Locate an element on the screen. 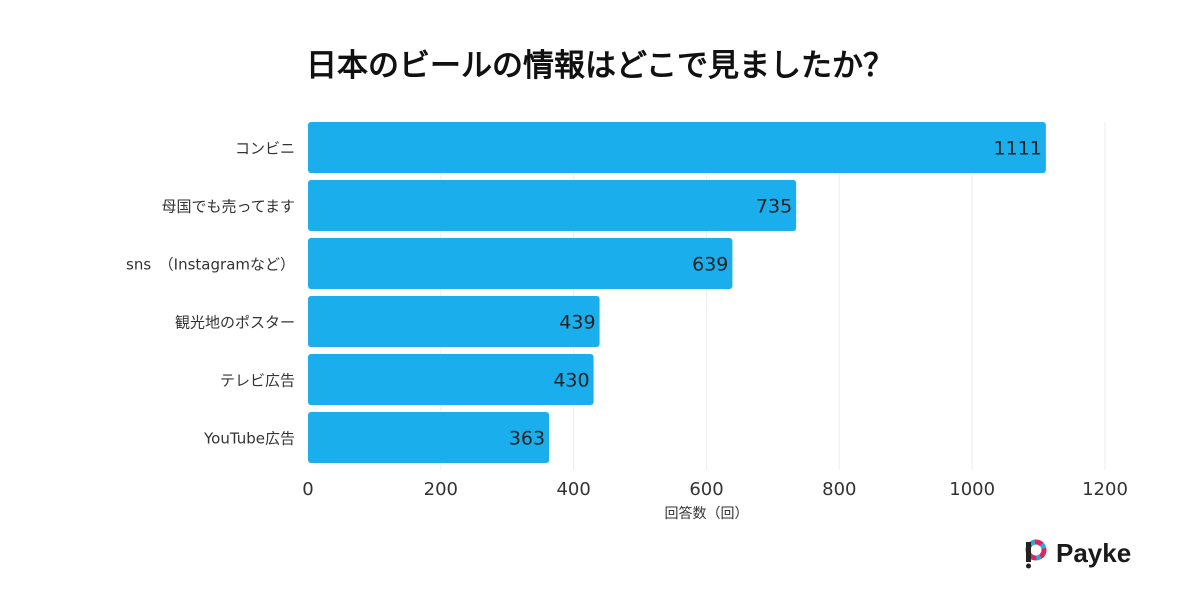 This screenshot has height=600, width=1200. data-label: 363 is located at coordinates (527, 439).